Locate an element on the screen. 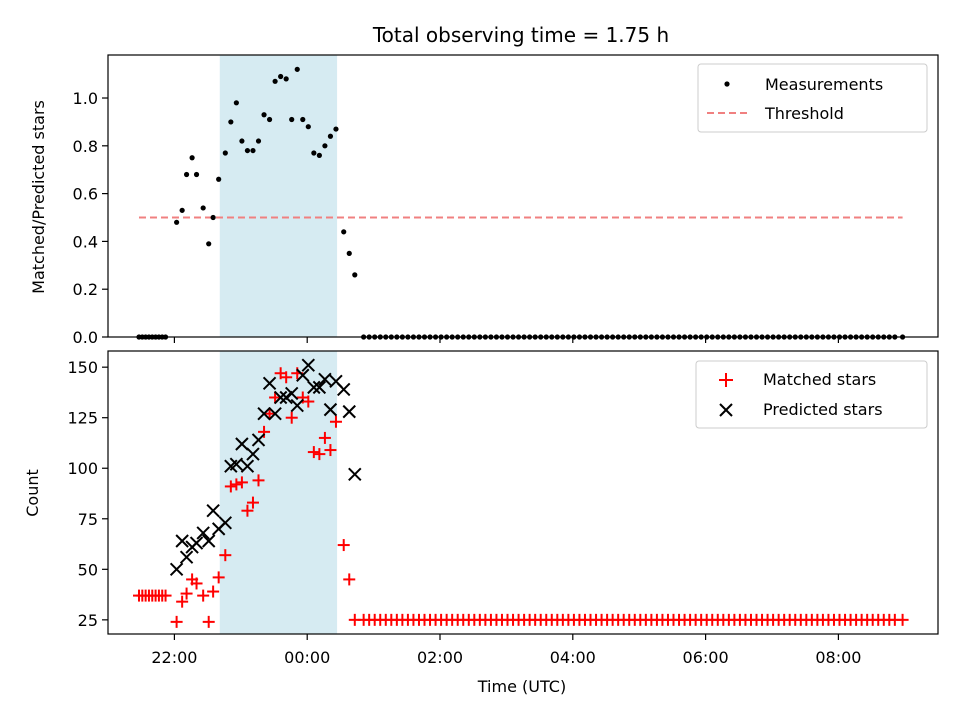 This screenshot has width=960, height=720. top-legend: Measurements Threshold is located at coordinates (812, 98).